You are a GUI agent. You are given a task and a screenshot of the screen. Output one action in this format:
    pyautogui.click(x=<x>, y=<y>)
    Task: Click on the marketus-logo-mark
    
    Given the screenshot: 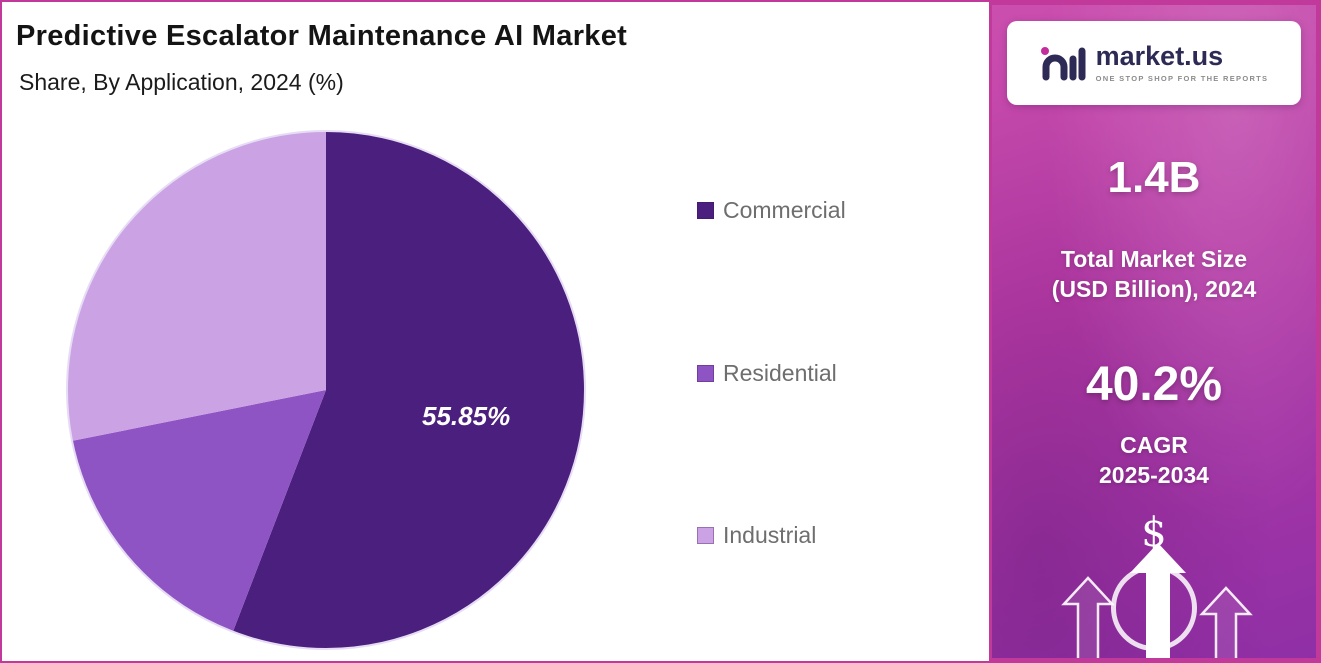 What is the action you would take?
    pyautogui.click(x=1063, y=64)
    